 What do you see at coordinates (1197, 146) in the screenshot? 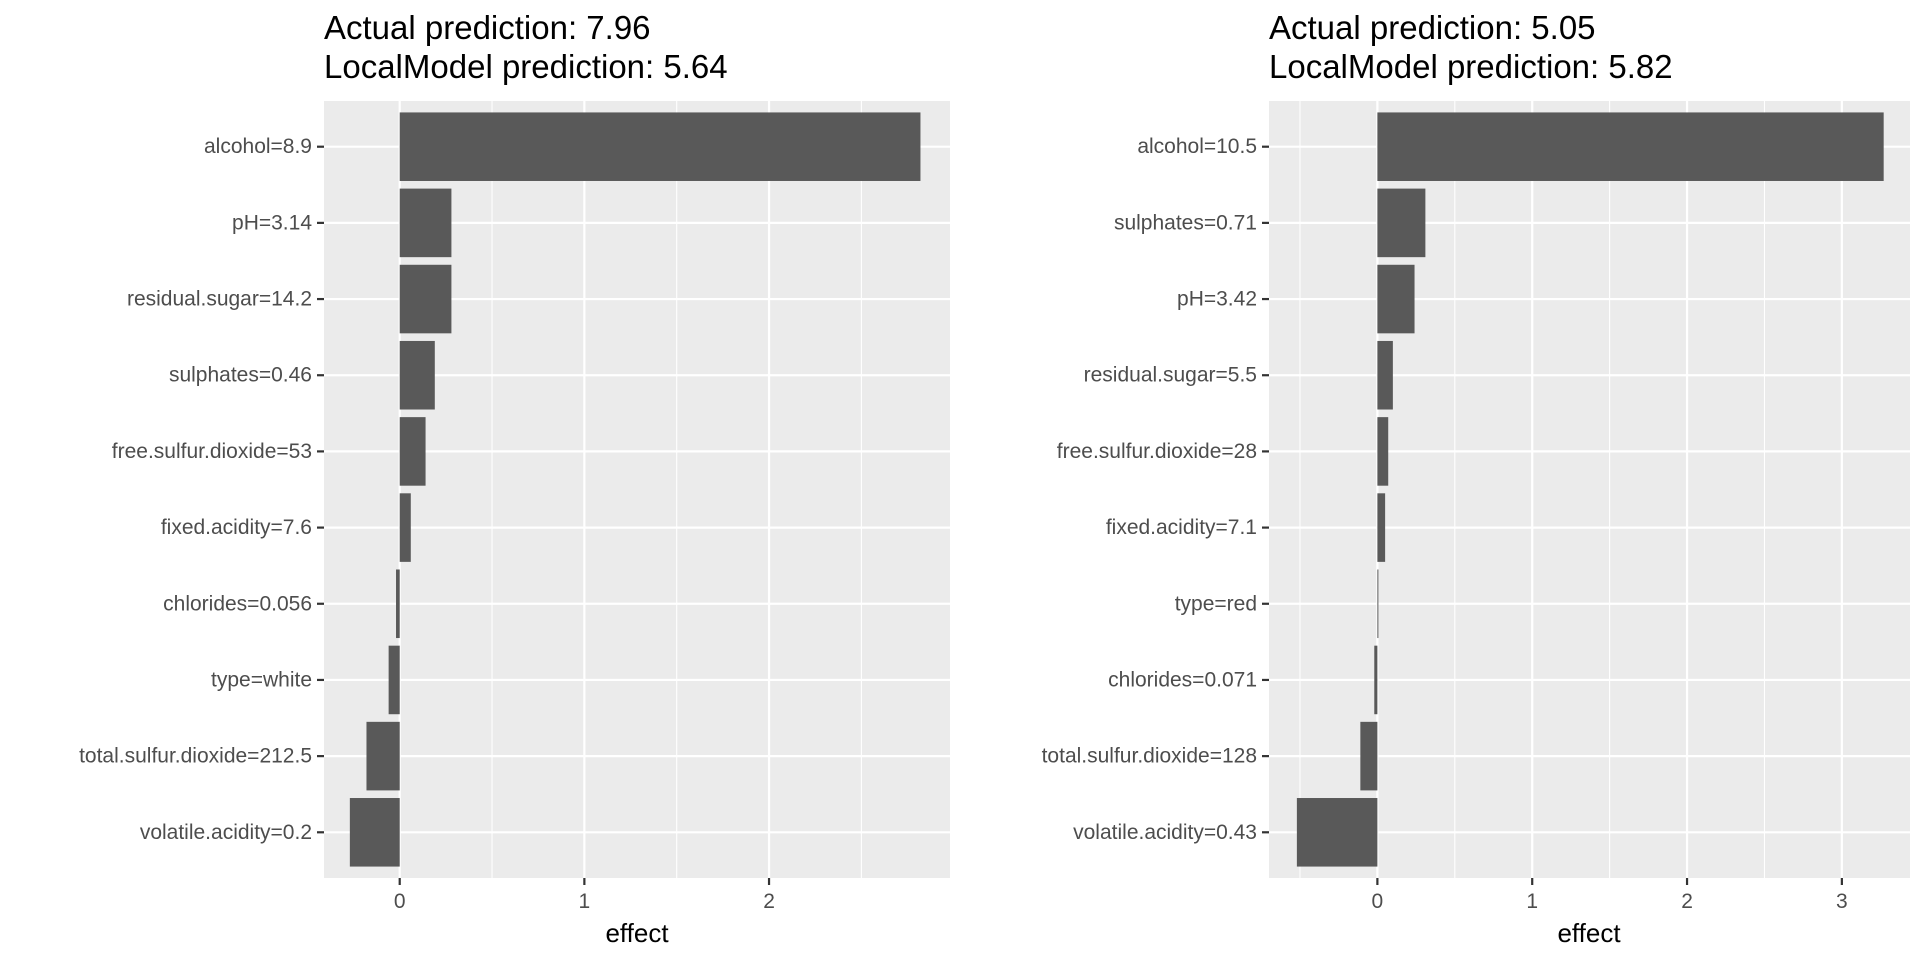
I see `right-y-tick-label-0: alcohol=10.5` at bounding box center [1197, 146].